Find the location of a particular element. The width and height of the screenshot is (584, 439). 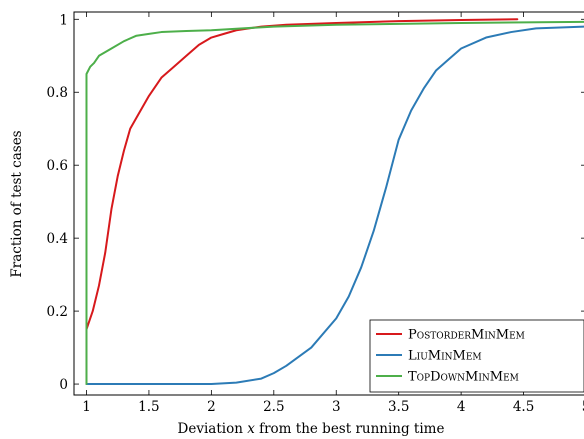

x-axis-title-variable: x is located at coordinates (251, 429).